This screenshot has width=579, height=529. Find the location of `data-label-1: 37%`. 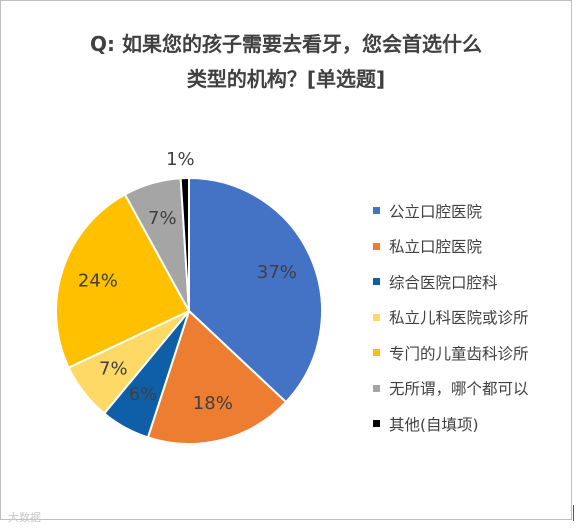

data-label-1: 37% is located at coordinates (277, 272).